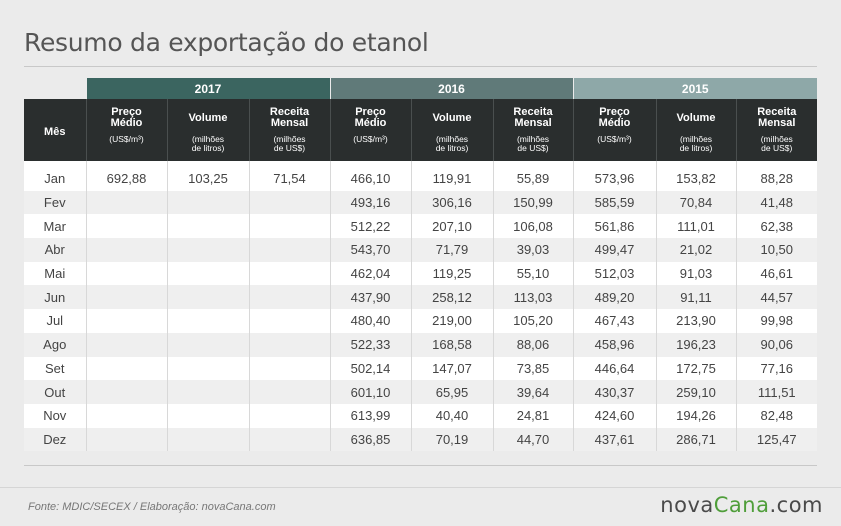 Image resolution: width=841 pixels, height=526 pixels. Describe the element at coordinates (451, 321) in the screenshot. I see `2016-volume-cell: 219,00` at that location.